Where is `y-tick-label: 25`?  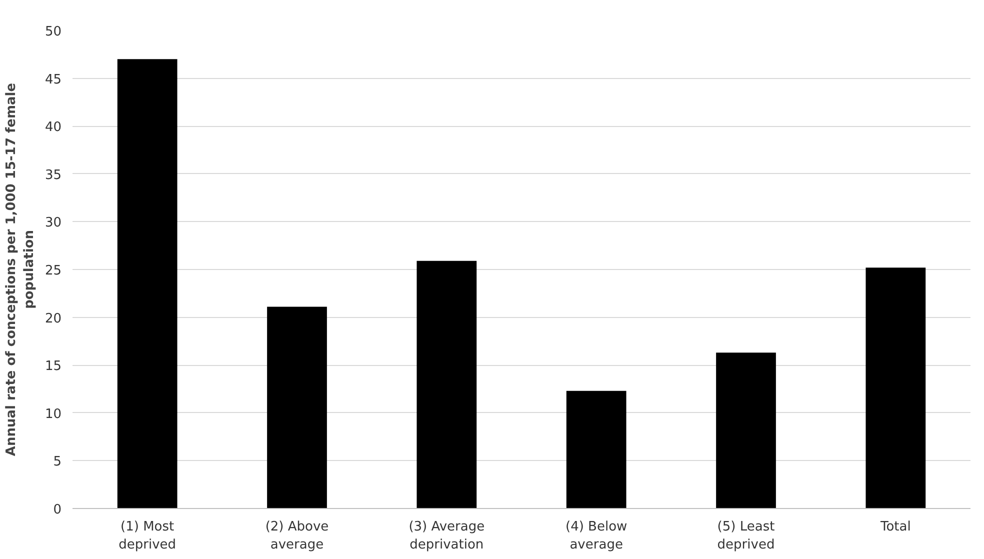
y-tick-label: 25 is located at coordinates (53, 271).